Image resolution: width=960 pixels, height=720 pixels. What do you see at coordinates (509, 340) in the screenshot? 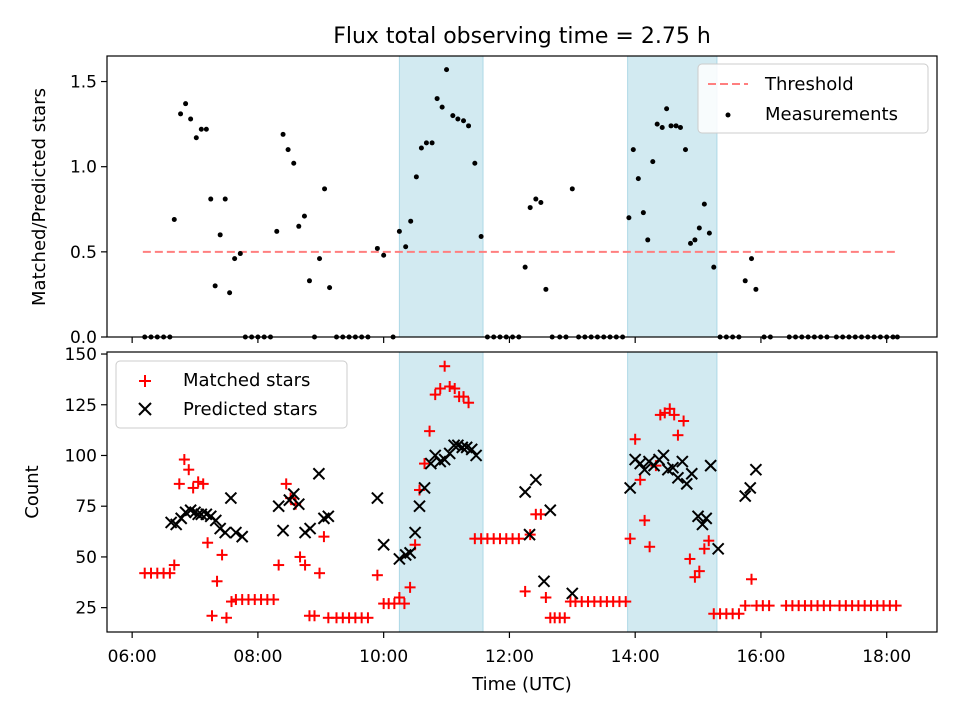
I see `top-x-ticks` at bounding box center [509, 340].